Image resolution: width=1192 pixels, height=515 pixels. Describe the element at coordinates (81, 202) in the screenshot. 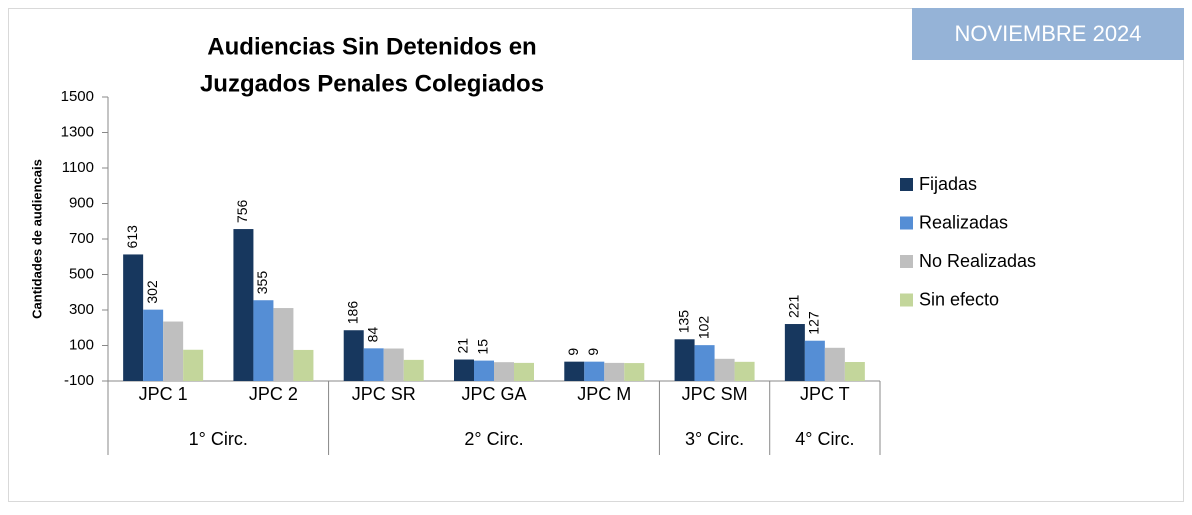

I see `y-tick-label: 900` at that location.